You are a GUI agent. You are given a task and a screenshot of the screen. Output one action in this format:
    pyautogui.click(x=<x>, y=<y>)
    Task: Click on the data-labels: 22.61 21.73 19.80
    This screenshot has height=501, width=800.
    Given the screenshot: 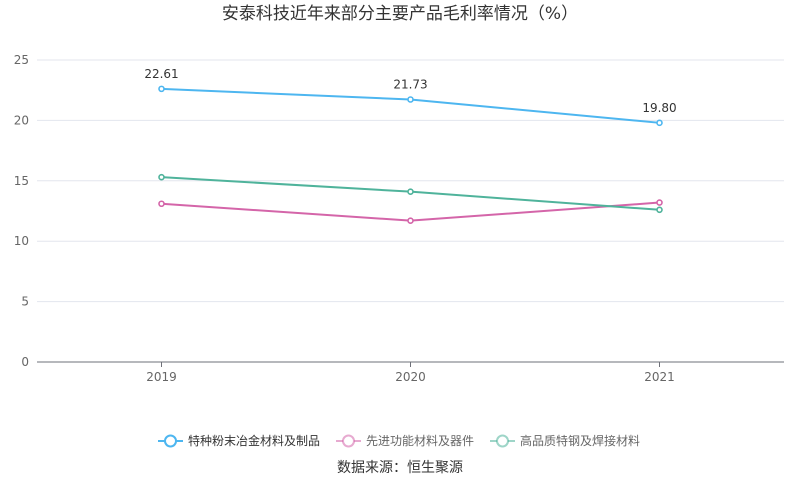 What is the action you would take?
    pyautogui.click(x=410, y=91)
    